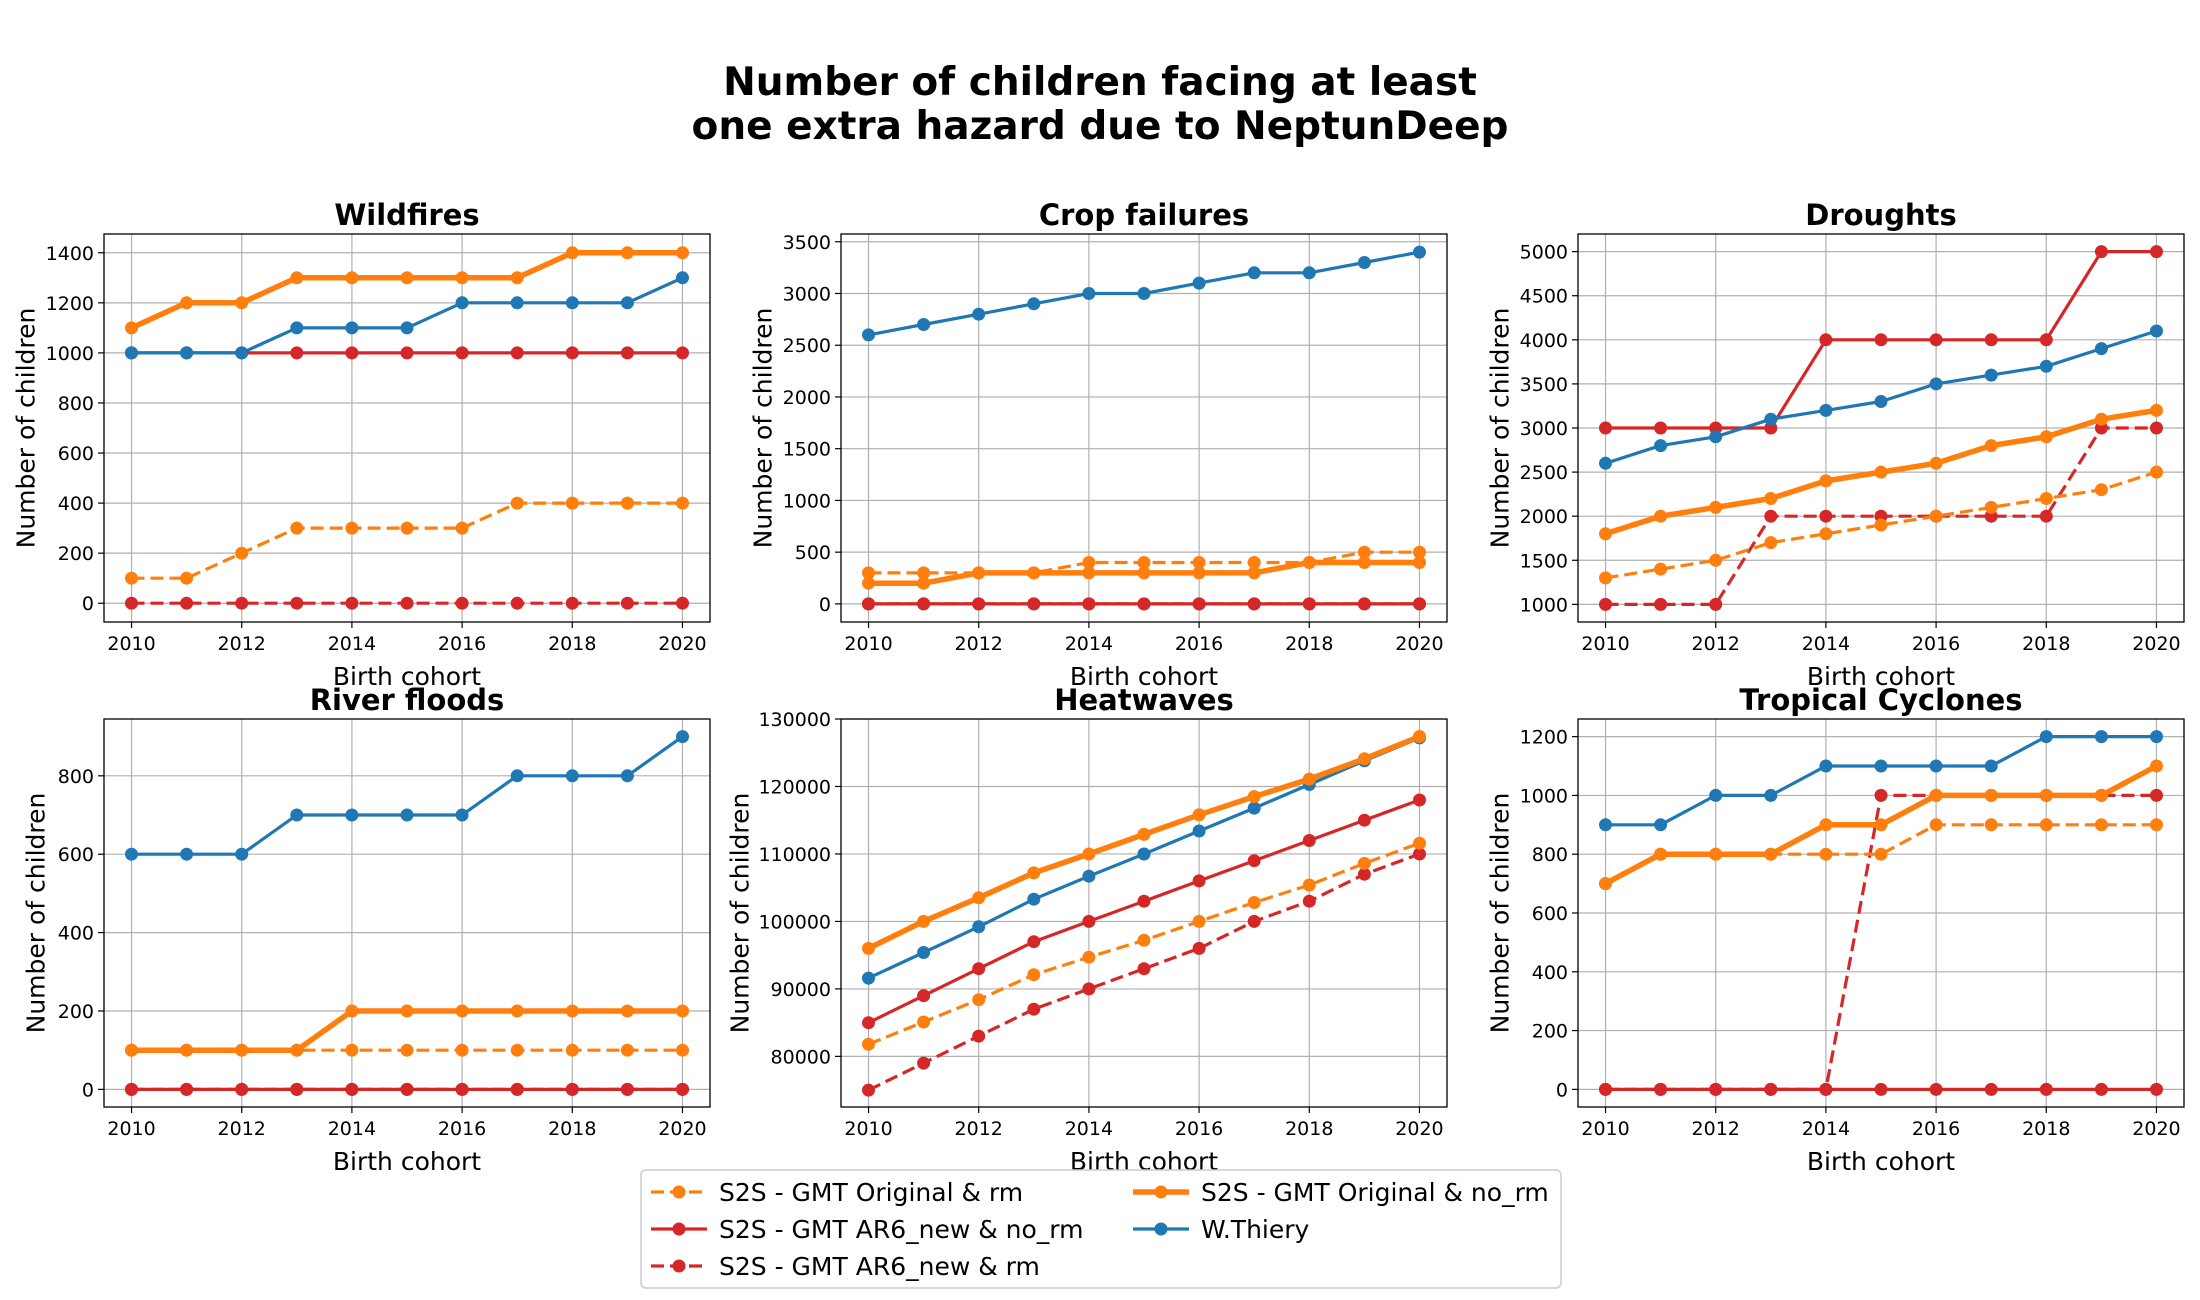 The image size is (2200, 1300). Describe the element at coordinates (1544, 561) in the screenshot. I see `y-tick-label: 1500` at that location.